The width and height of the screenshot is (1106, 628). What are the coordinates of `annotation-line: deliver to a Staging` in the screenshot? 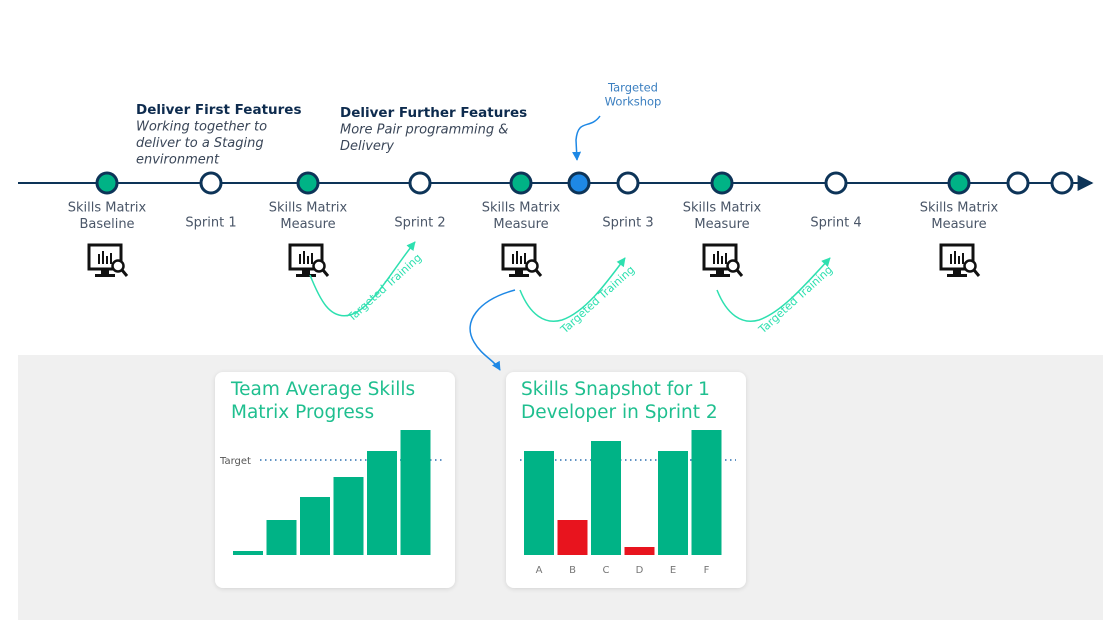 It's located at (200, 143).